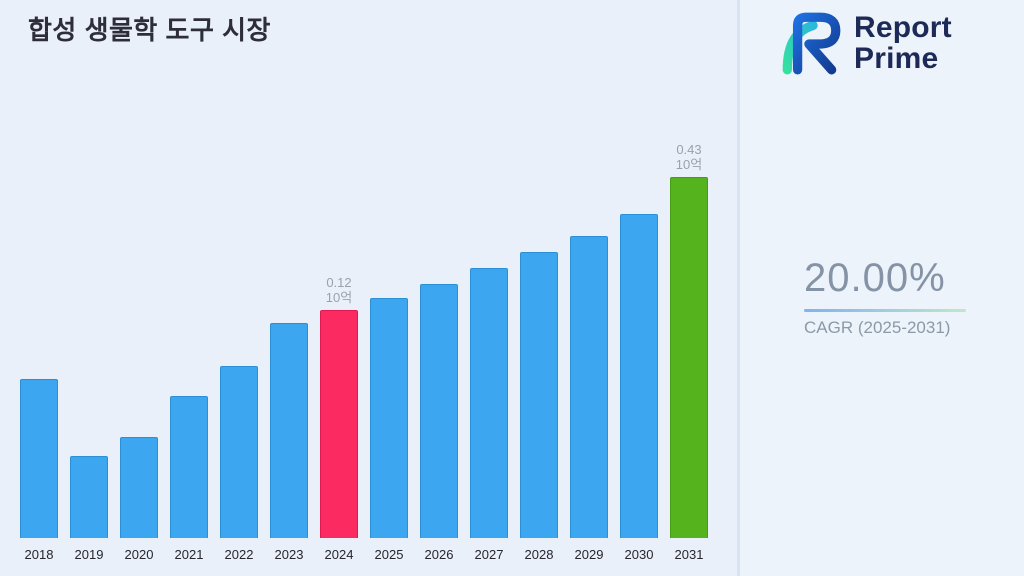 The width and height of the screenshot is (1024, 576). I want to click on bar-2027, so click(489, 403).